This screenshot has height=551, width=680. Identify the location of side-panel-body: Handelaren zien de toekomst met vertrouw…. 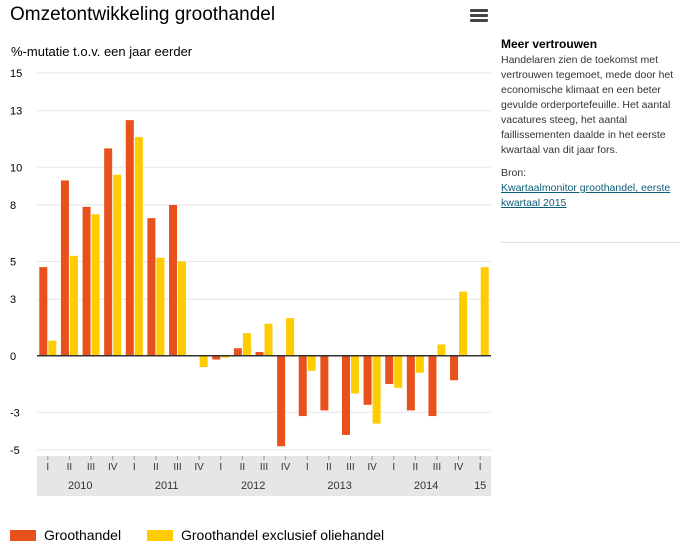
(587, 105).